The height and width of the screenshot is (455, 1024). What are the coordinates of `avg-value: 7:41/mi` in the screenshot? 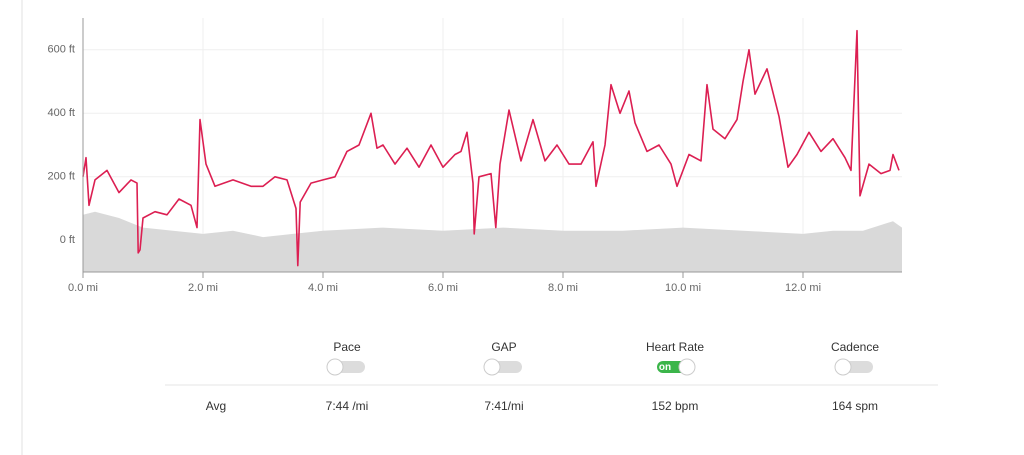 It's located at (503, 406).